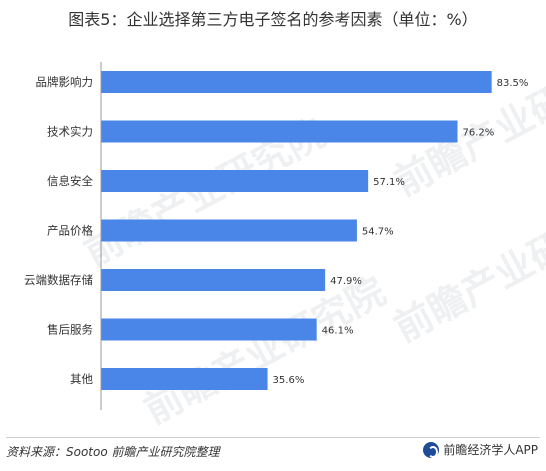 This screenshot has width=546, height=471. Describe the element at coordinates (58, 280) in the screenshot. I see `category-label: 云端数据存储` at that location.